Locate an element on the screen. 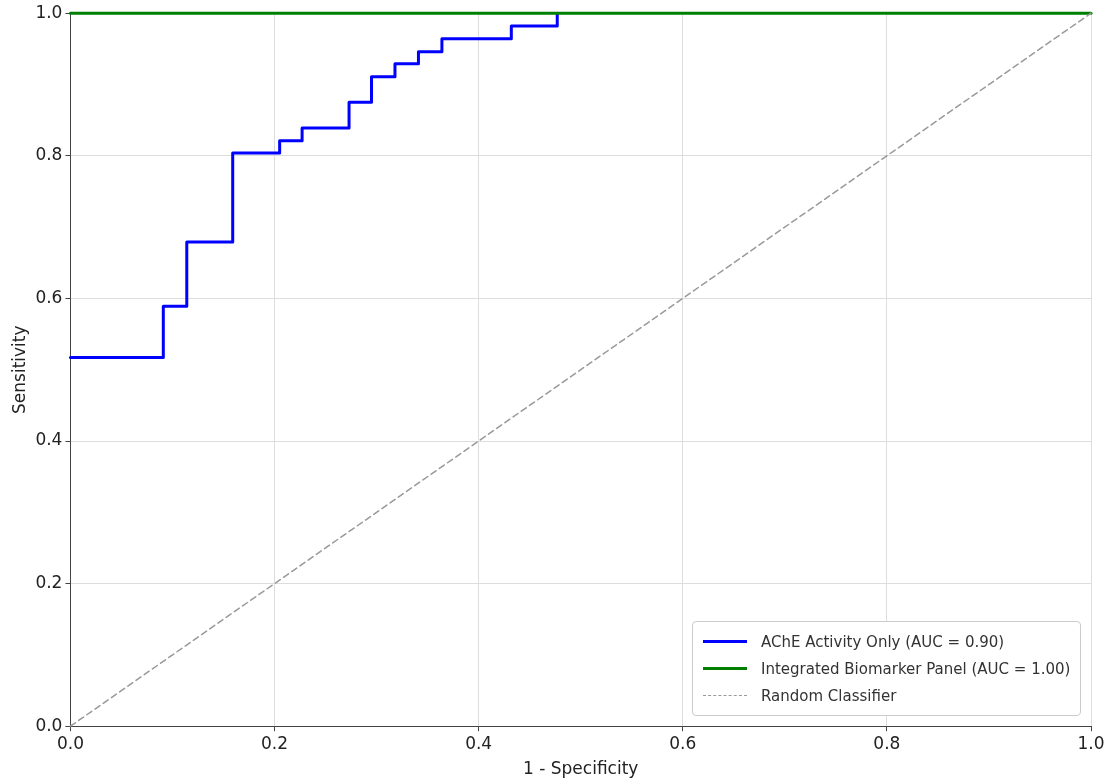  y-tick-label: 0.6 is located at coordinates (49, 296).